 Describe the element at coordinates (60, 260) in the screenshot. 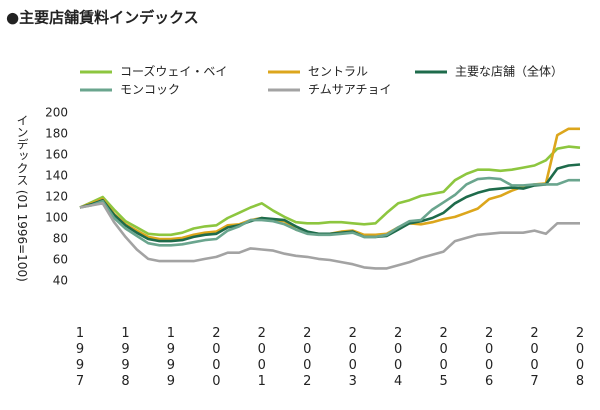

I see `y-tick-label: 60` at that location.